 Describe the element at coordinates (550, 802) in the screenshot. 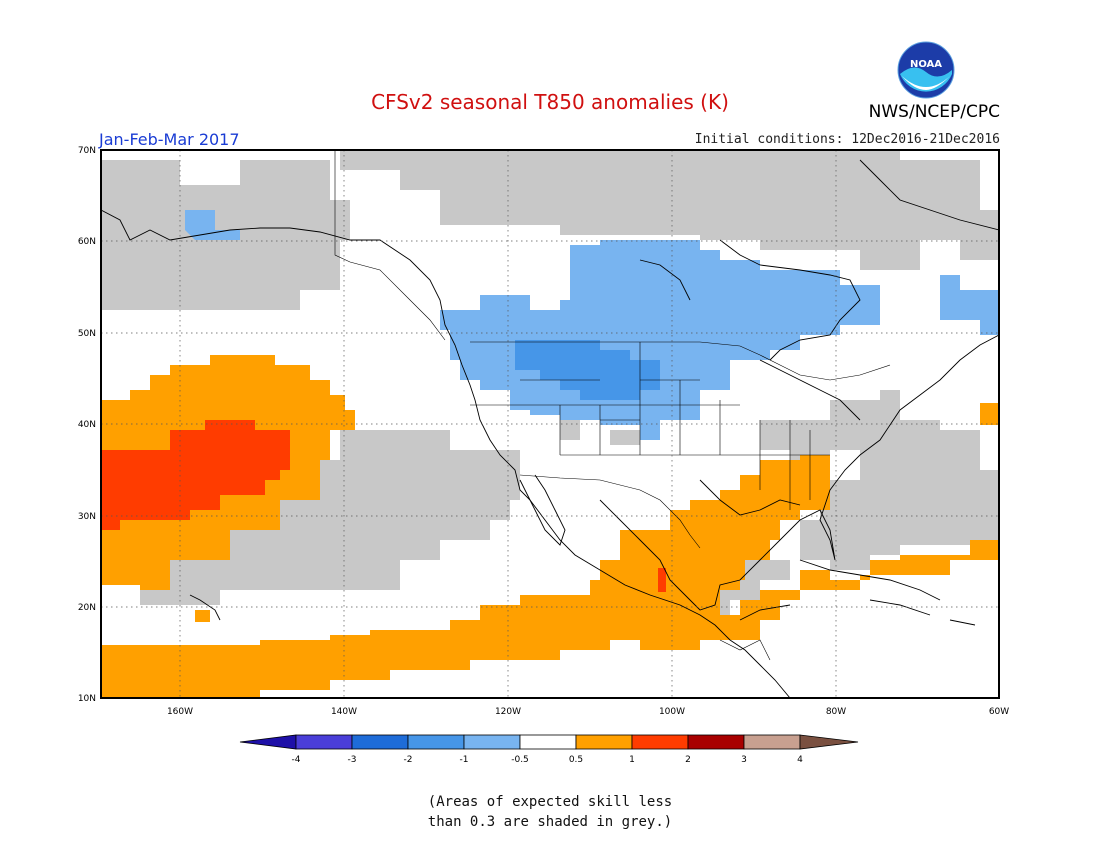

I see `skill-note-line: (Areas of expected skill less` at that location.